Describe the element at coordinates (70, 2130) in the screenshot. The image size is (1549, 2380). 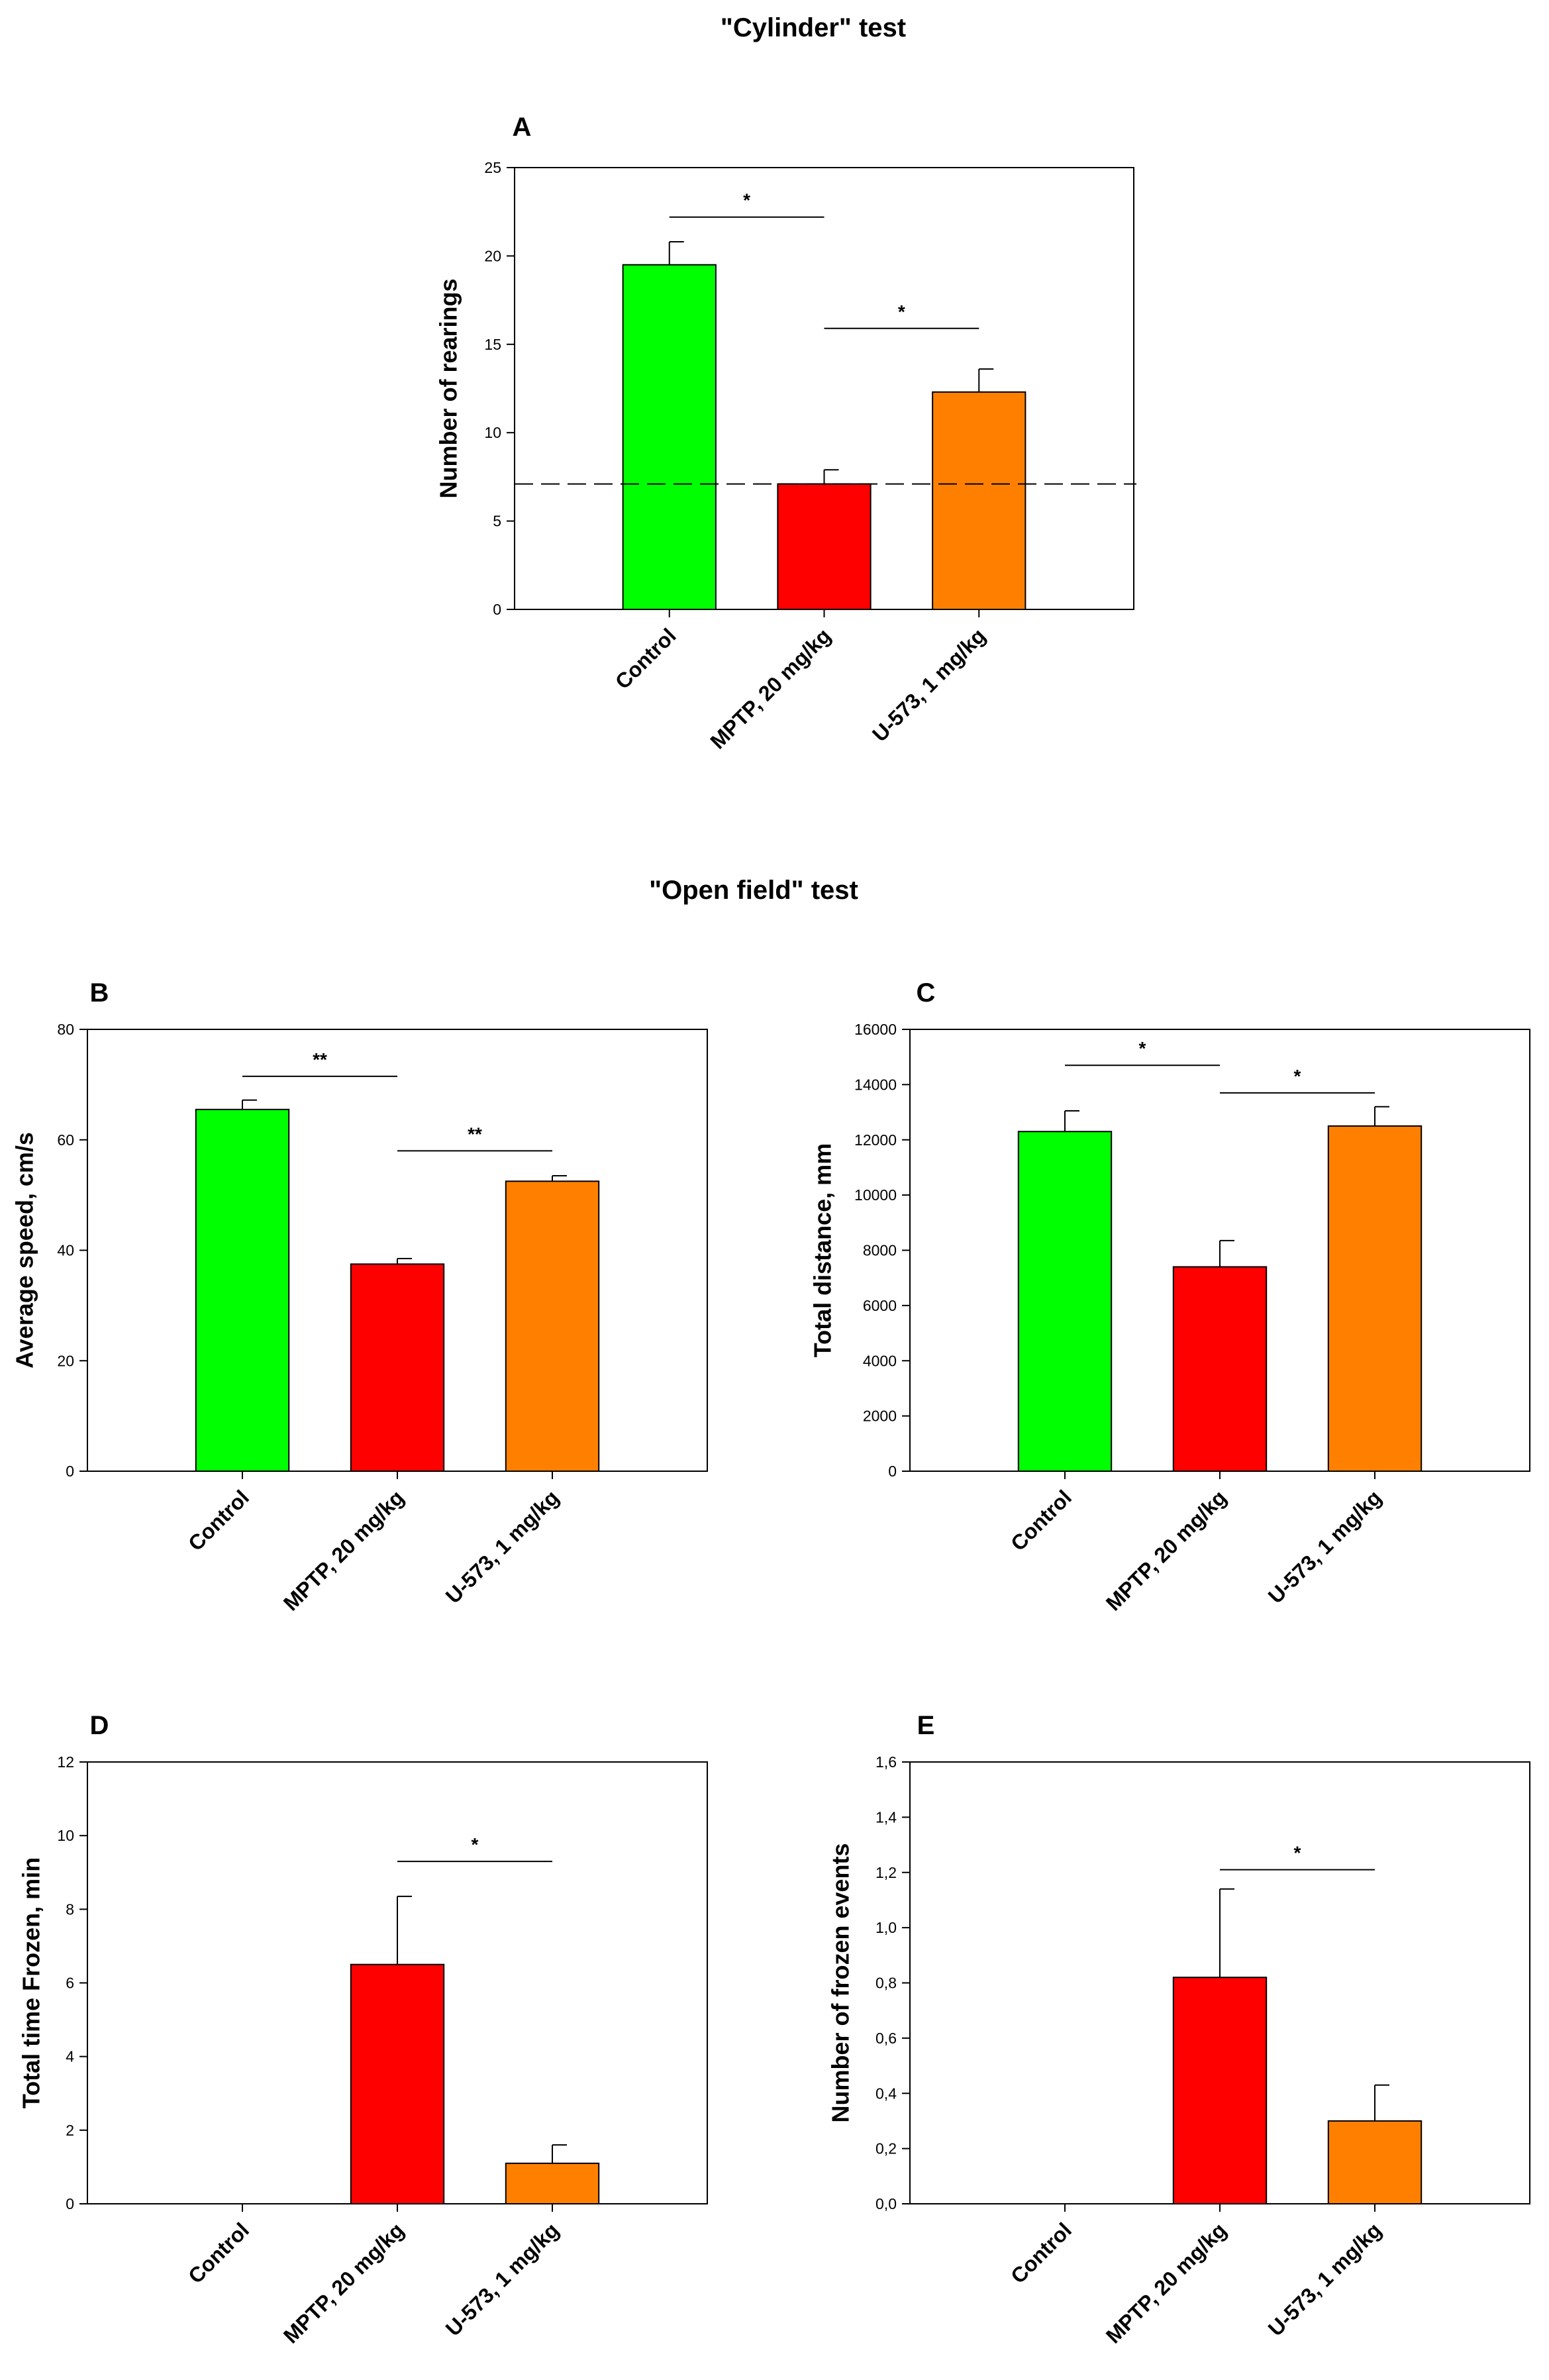
I see `y-tick-label: 2` at that location.